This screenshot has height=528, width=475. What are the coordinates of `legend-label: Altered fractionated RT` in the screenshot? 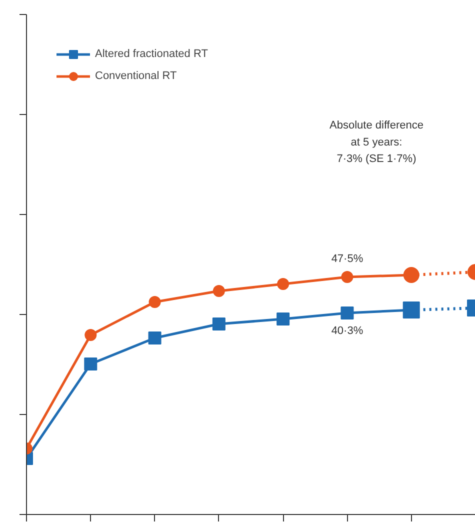 It's located at (151, 54).